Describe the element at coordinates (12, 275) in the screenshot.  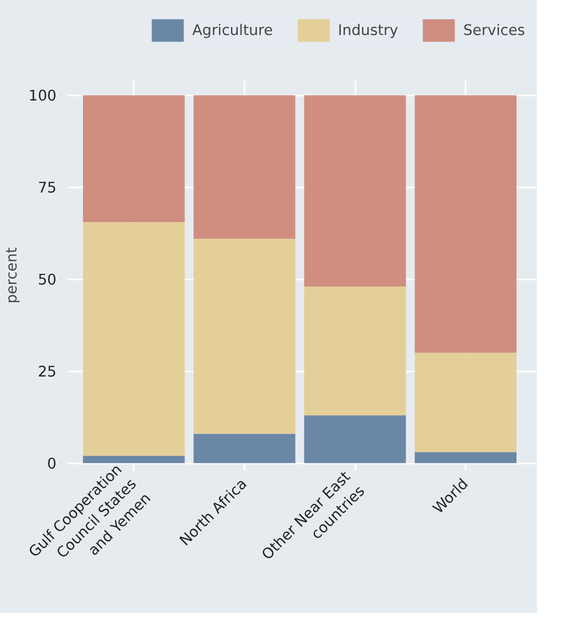
I see `y-axis-title: percent` at that location.